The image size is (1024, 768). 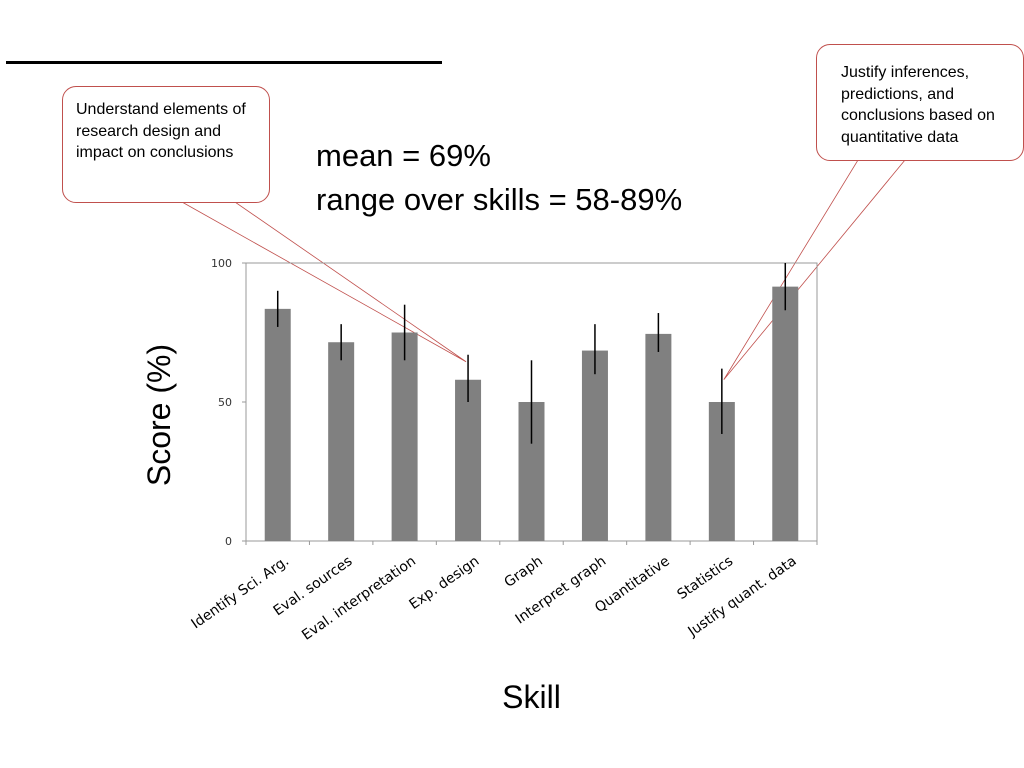 I want to click on x-tick-label: Identify Sci. Arg., so click(x=240, y=592).